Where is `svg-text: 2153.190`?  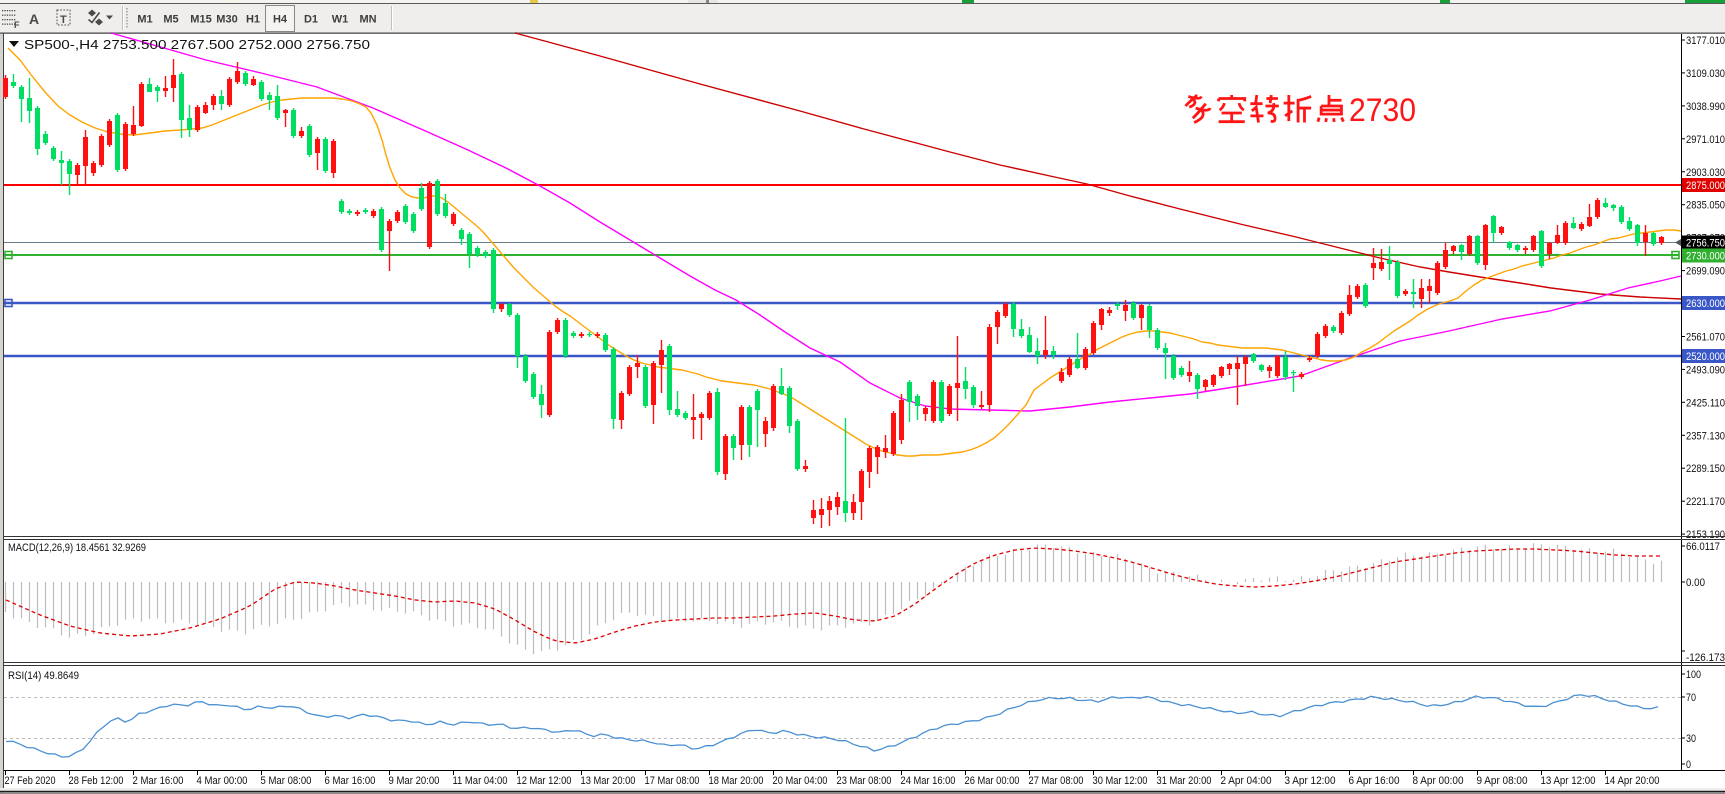
svg-text: 2153.190 is located at coordinates (1705, 535).